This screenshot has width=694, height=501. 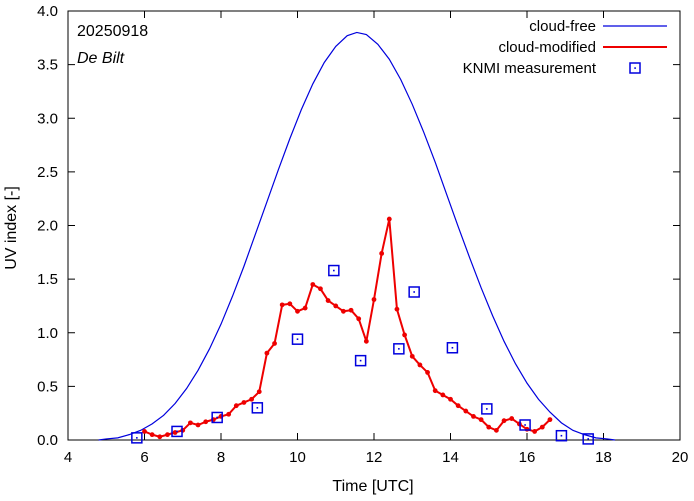 What do you see at coordinates (562, 26) in the screenshot?
I see `legend-label-cloud-free: cloud-free` at bounding box center [562, 26].